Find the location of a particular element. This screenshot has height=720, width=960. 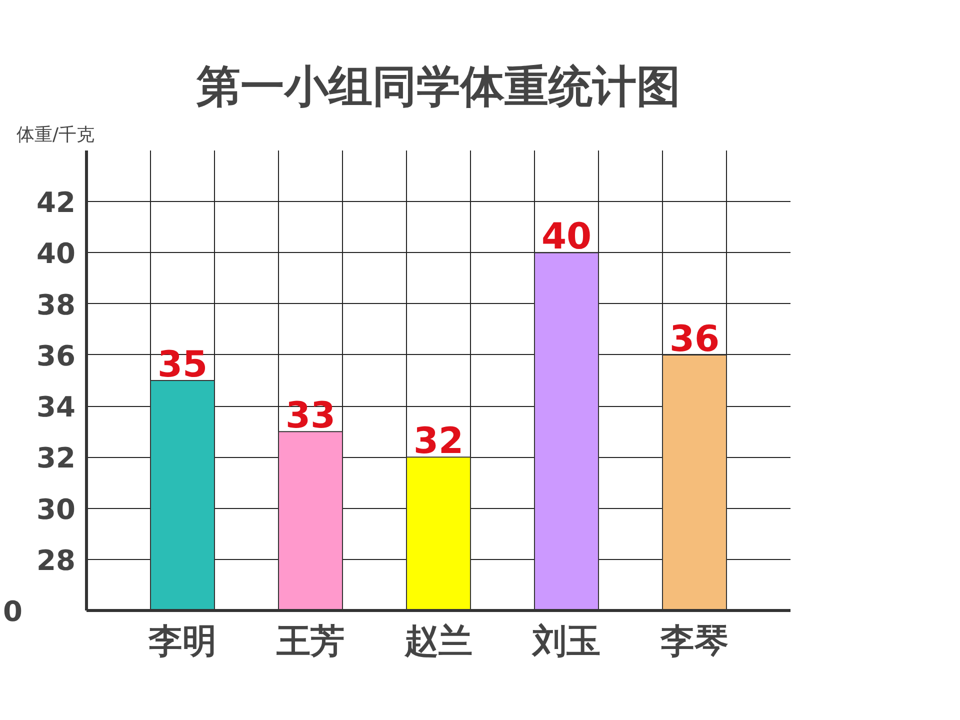

y-tick-label: 30 is located at coordinates (56, 509).